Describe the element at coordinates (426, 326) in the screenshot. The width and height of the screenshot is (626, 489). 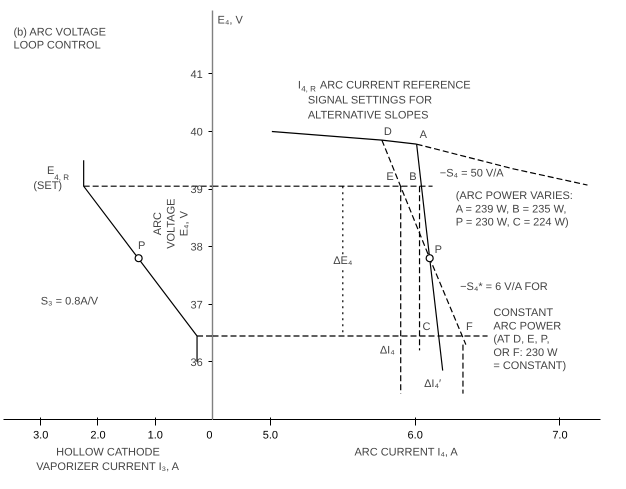
I see `annotation: C` at that location.